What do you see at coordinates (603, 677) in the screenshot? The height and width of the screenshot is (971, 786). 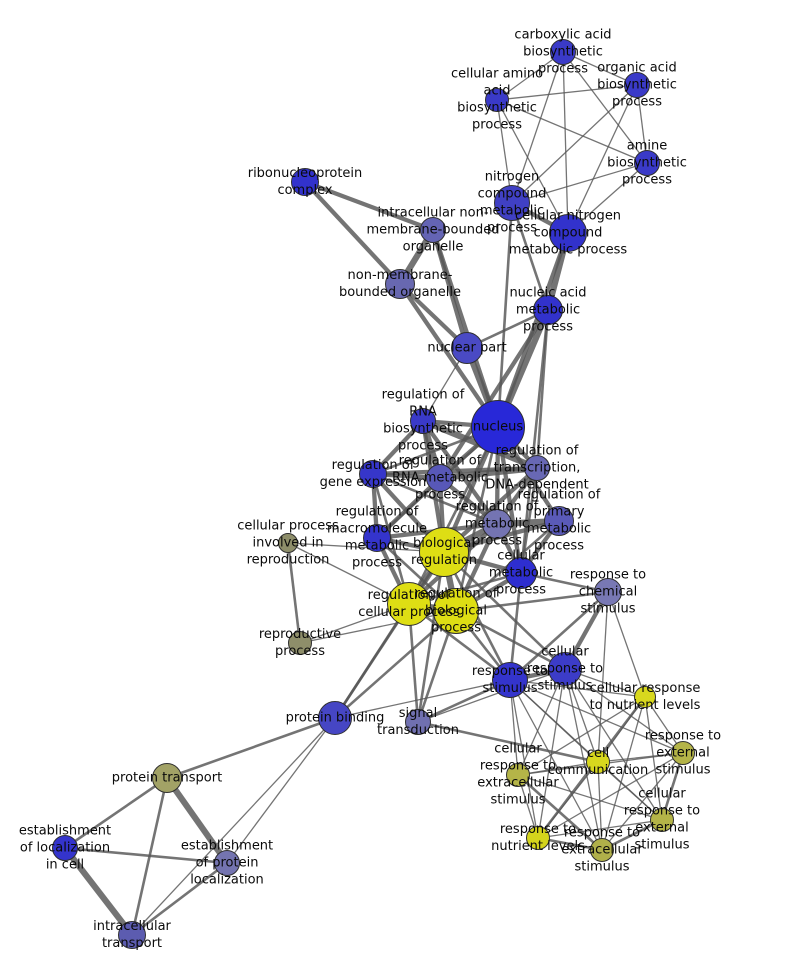 I see `edge-respchem-cellcomm` at bounding box center [603, 677].